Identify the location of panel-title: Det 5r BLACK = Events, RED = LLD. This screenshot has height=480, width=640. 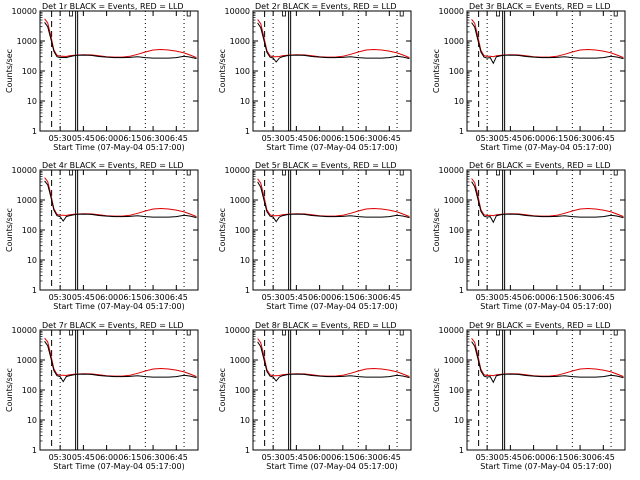
(326, 165).